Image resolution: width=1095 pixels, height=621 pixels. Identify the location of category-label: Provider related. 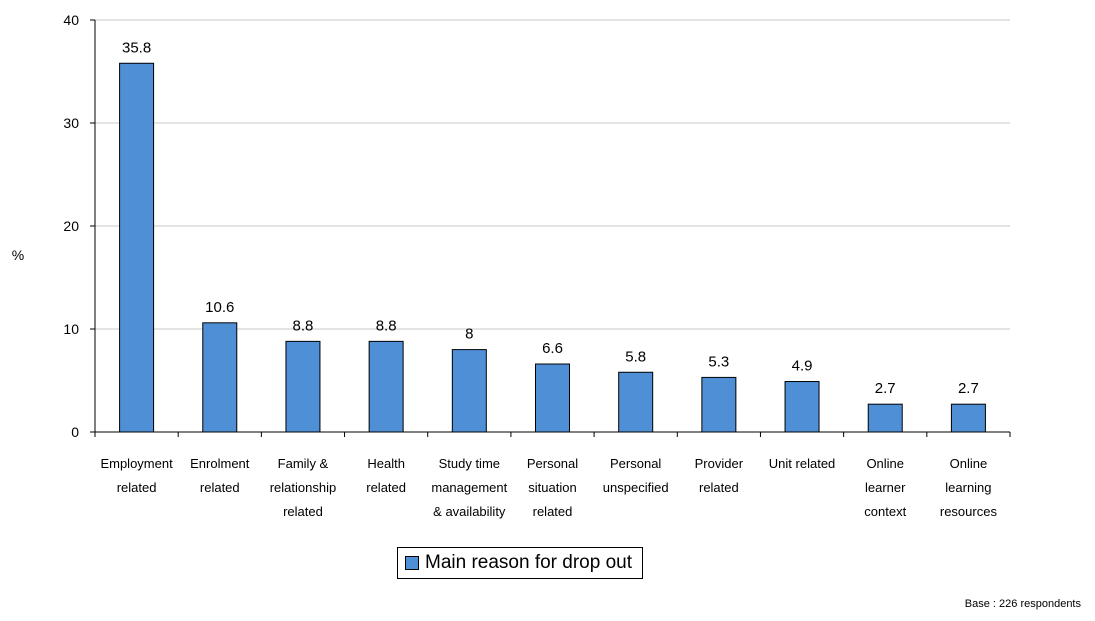
(719, 475).